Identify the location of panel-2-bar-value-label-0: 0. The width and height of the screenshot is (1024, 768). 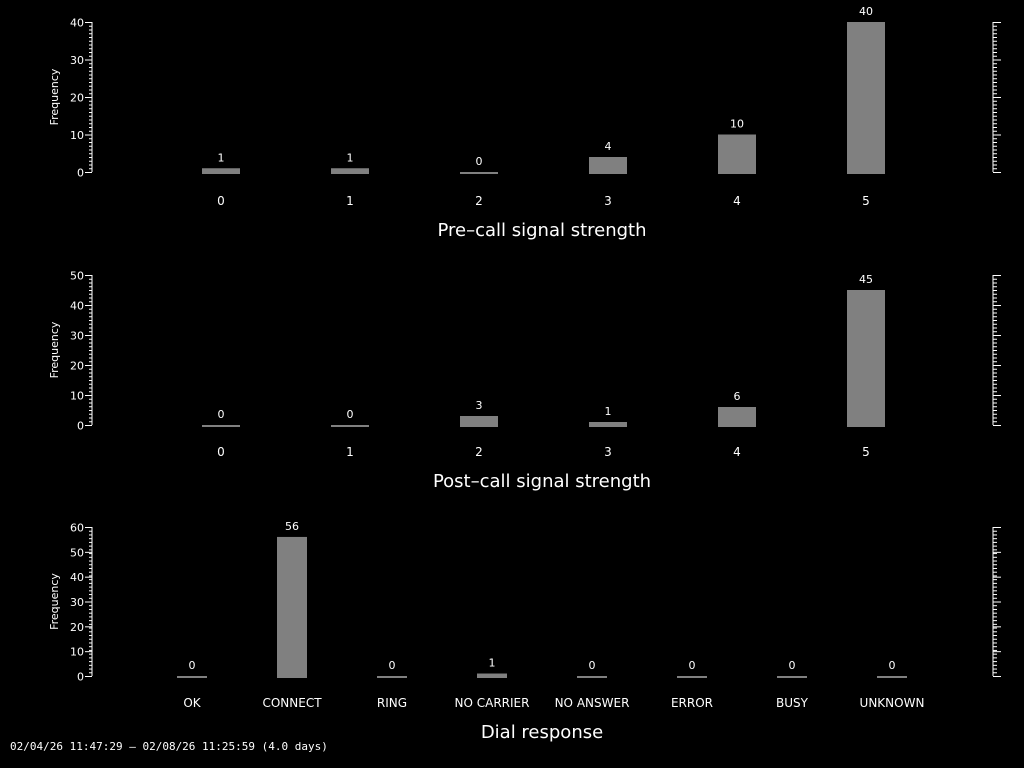
(221, 414).